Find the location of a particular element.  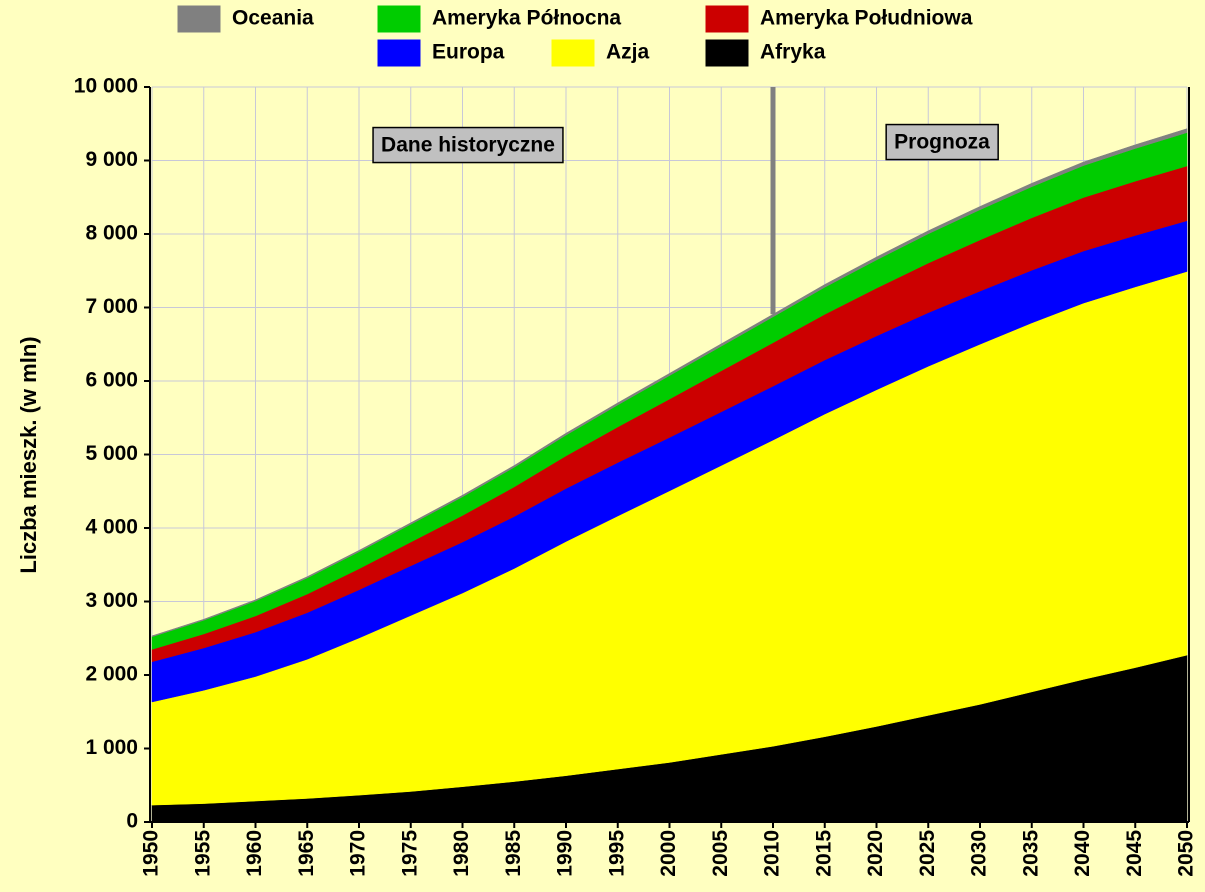

y-tick-label: 1 000 is located at coordinates (111, 747).